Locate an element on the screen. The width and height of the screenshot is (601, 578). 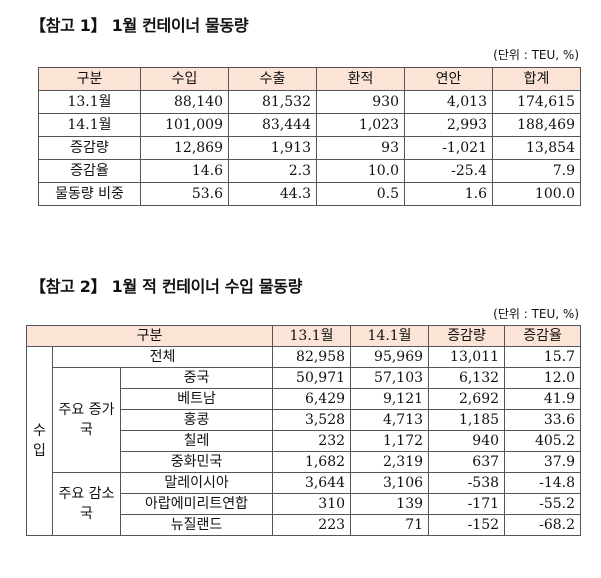
cell-transship: 0.5 is located at coordinates (360, 194).